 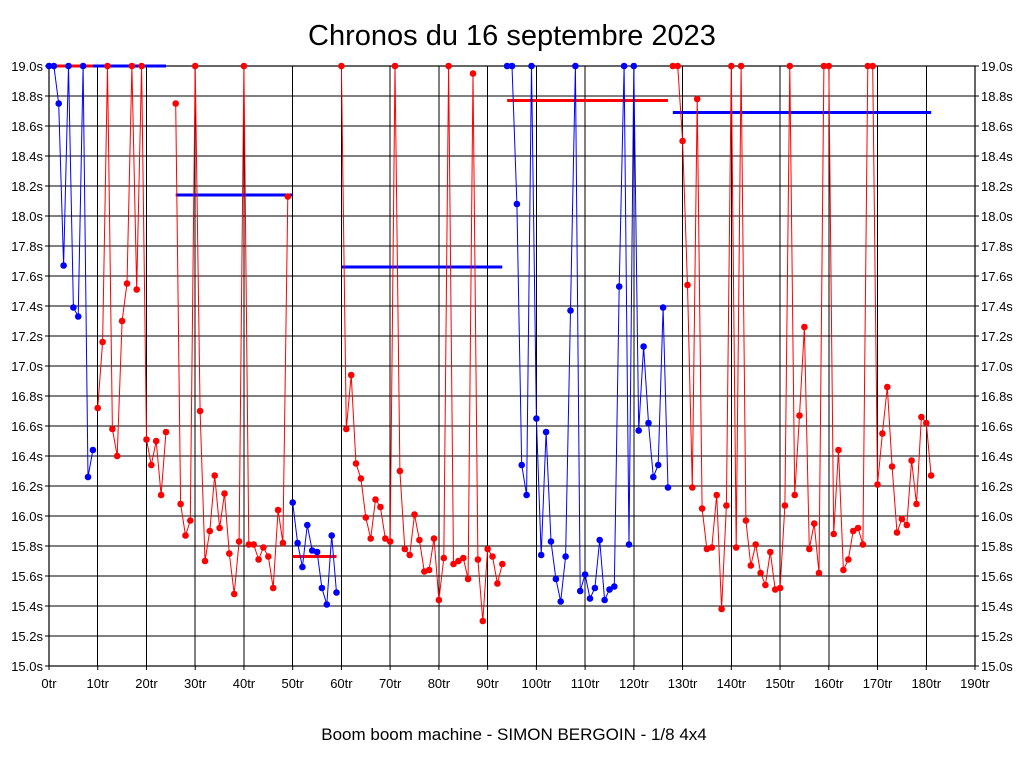 What do you see at coordinates (997, 156) in the screenshot?
I see `y-tick-label-right: 18.4s` at bounding box center [997, 156].